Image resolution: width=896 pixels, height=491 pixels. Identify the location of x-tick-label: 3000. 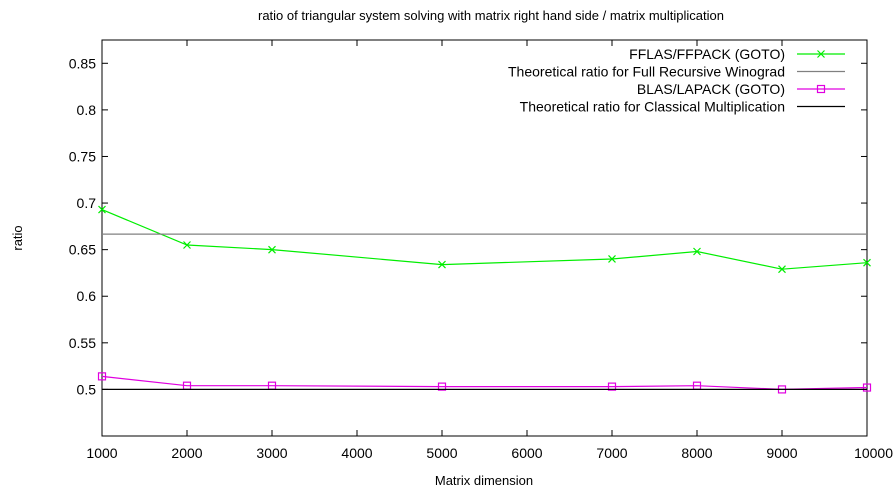
(271, 453).